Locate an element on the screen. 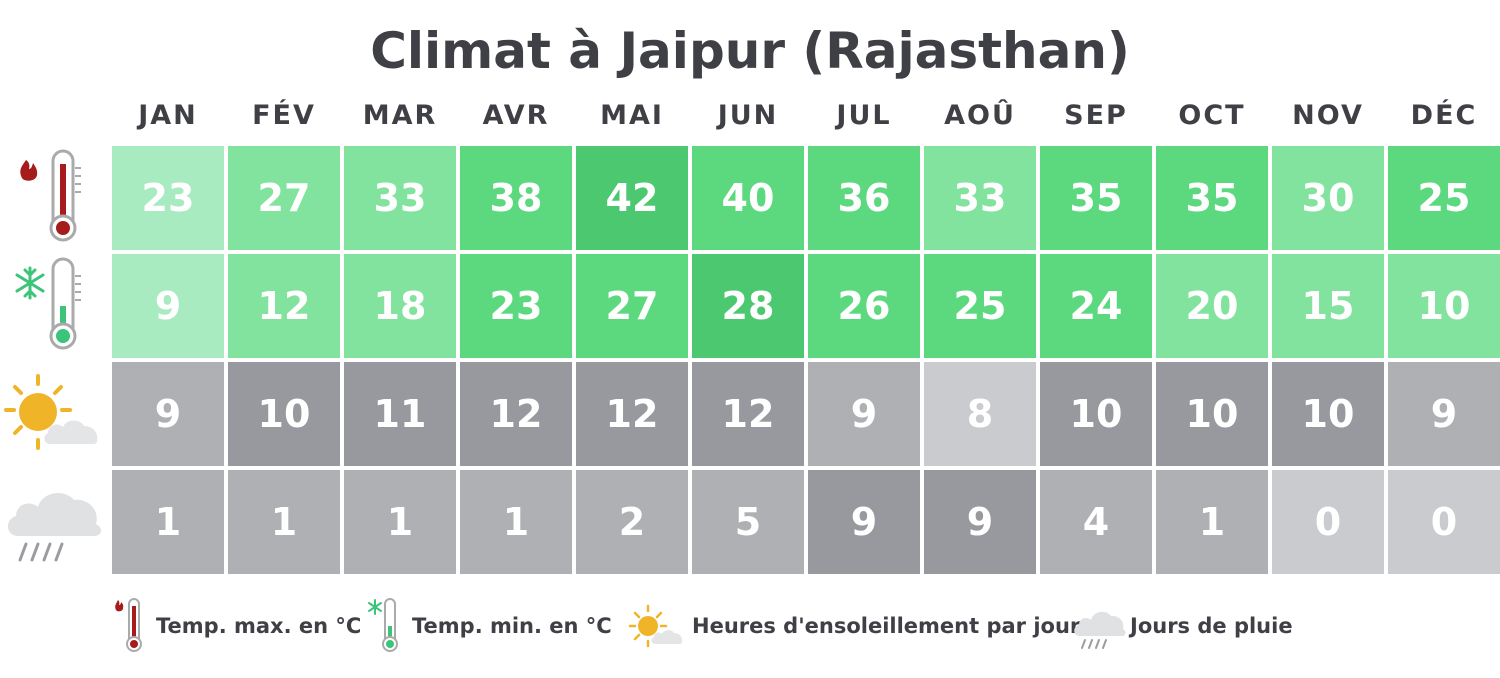  rain-days-cell: 5 is located at coordinates (748, 522).